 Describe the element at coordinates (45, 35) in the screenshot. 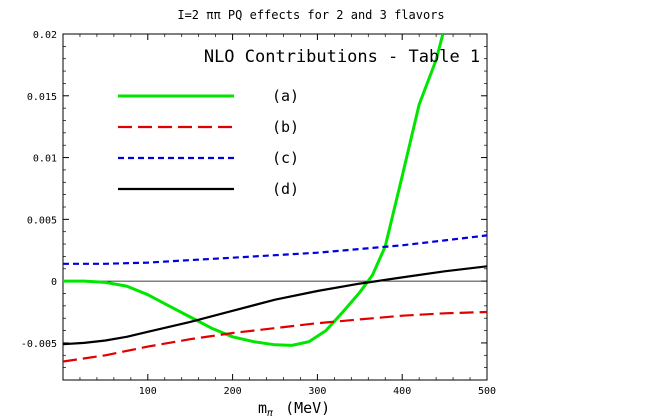

I see `y-tick-label: 0.02` at that location.